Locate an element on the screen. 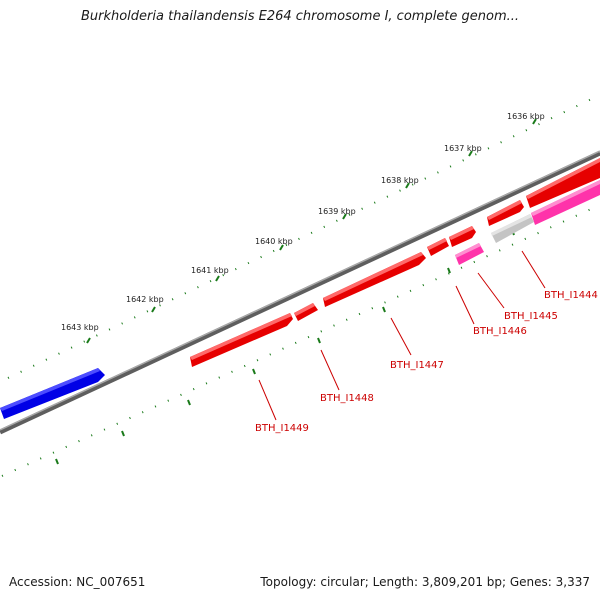 This screenshot has width=600, height=600. gene-label: BTH_I1446 is located at coordinates (500, 331).